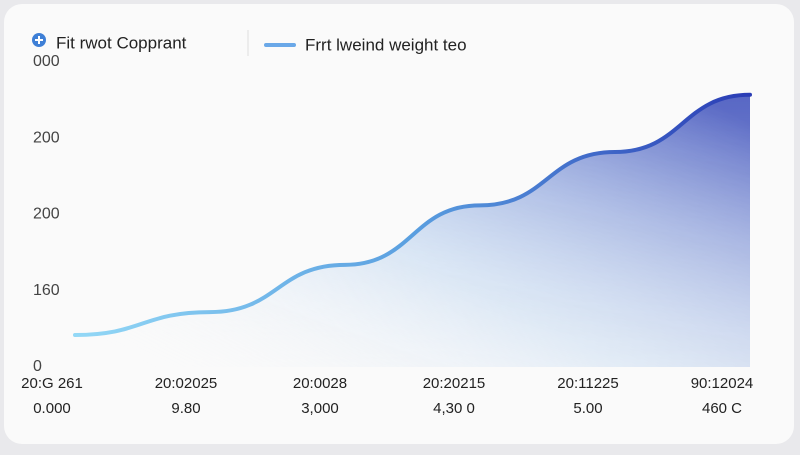  Describe the element at coordinates (587, 383) in the screenshot. I see `x-tick-label: 20:11225` at that location.